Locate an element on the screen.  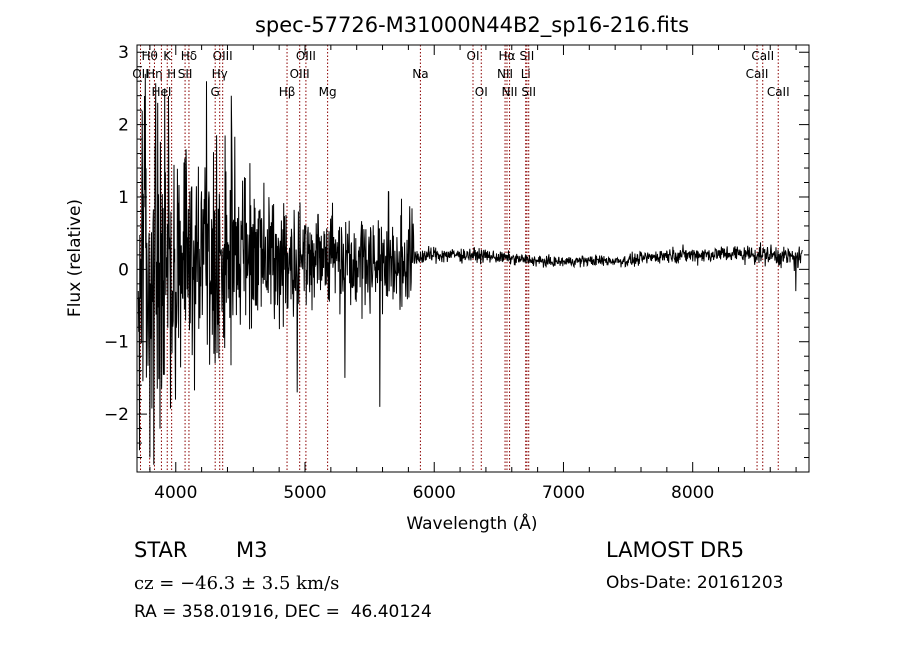
line-label: Hγ is located at coordinates (220, 74).